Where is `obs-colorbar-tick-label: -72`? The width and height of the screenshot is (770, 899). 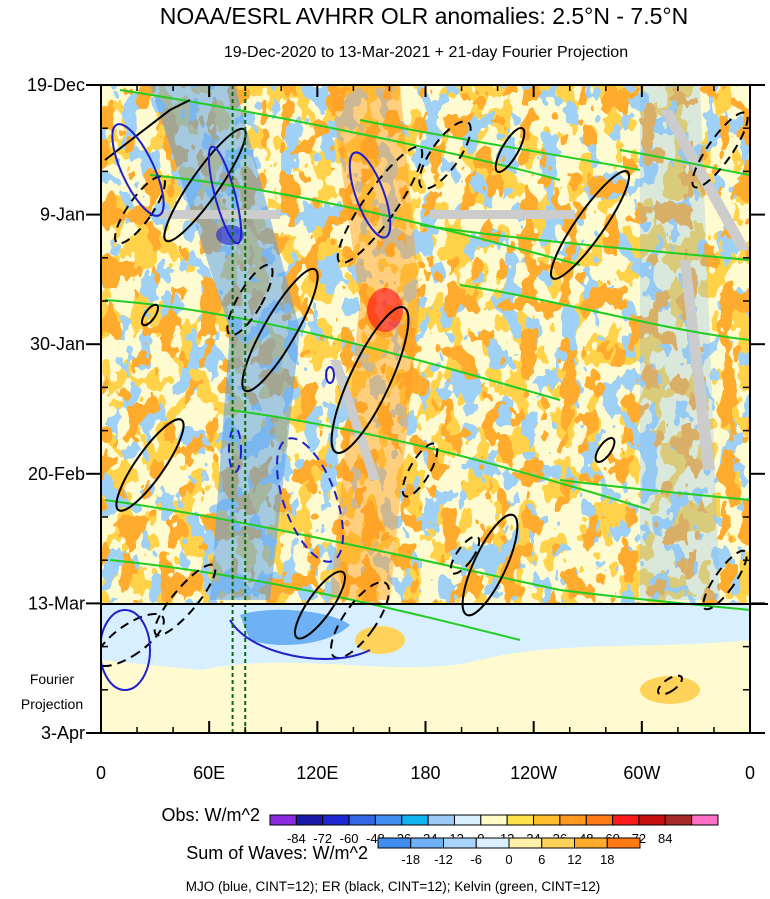 obs-colorbar-tick-label: -72 is located at coordinates (322, 838).